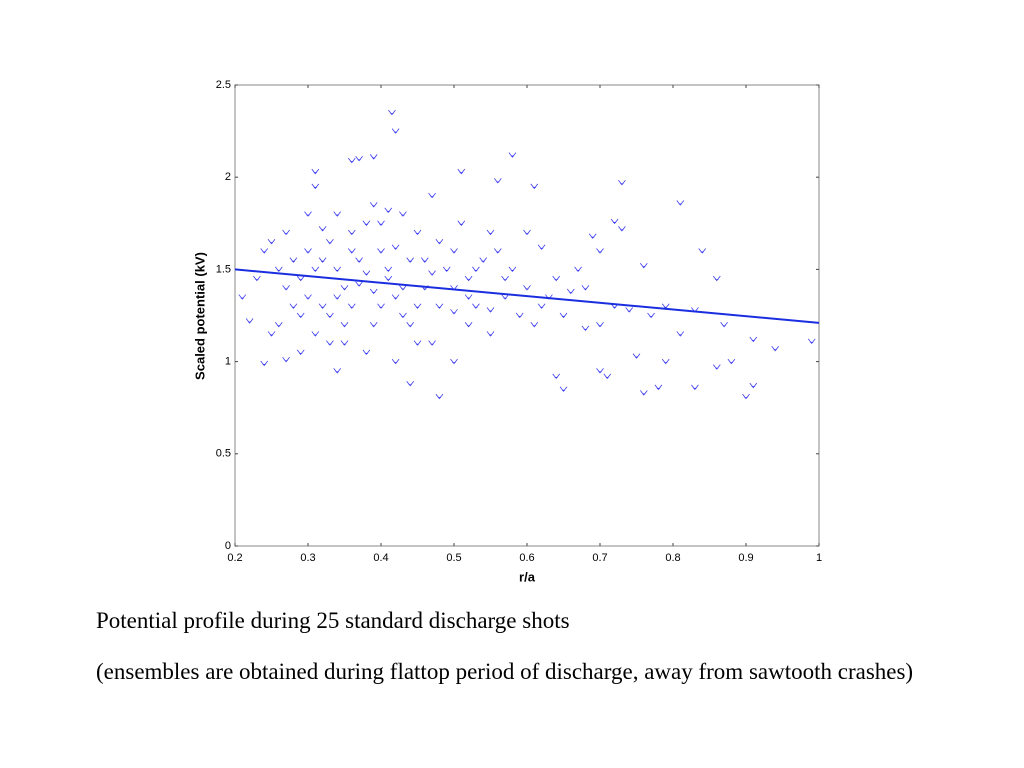 This screenshot has height=768, width=1024. What do you see at coordinates (234, 558) in the screenshot?
I see `x-tick-label: 0.2` at bounding box center [234, 558].